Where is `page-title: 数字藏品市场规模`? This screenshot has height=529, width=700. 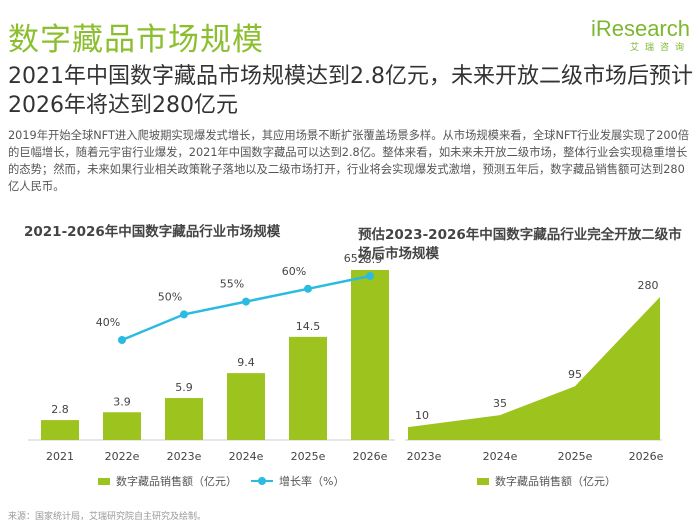 page-title: 数字藏品市场规模 is located at coordinates (136, 40).